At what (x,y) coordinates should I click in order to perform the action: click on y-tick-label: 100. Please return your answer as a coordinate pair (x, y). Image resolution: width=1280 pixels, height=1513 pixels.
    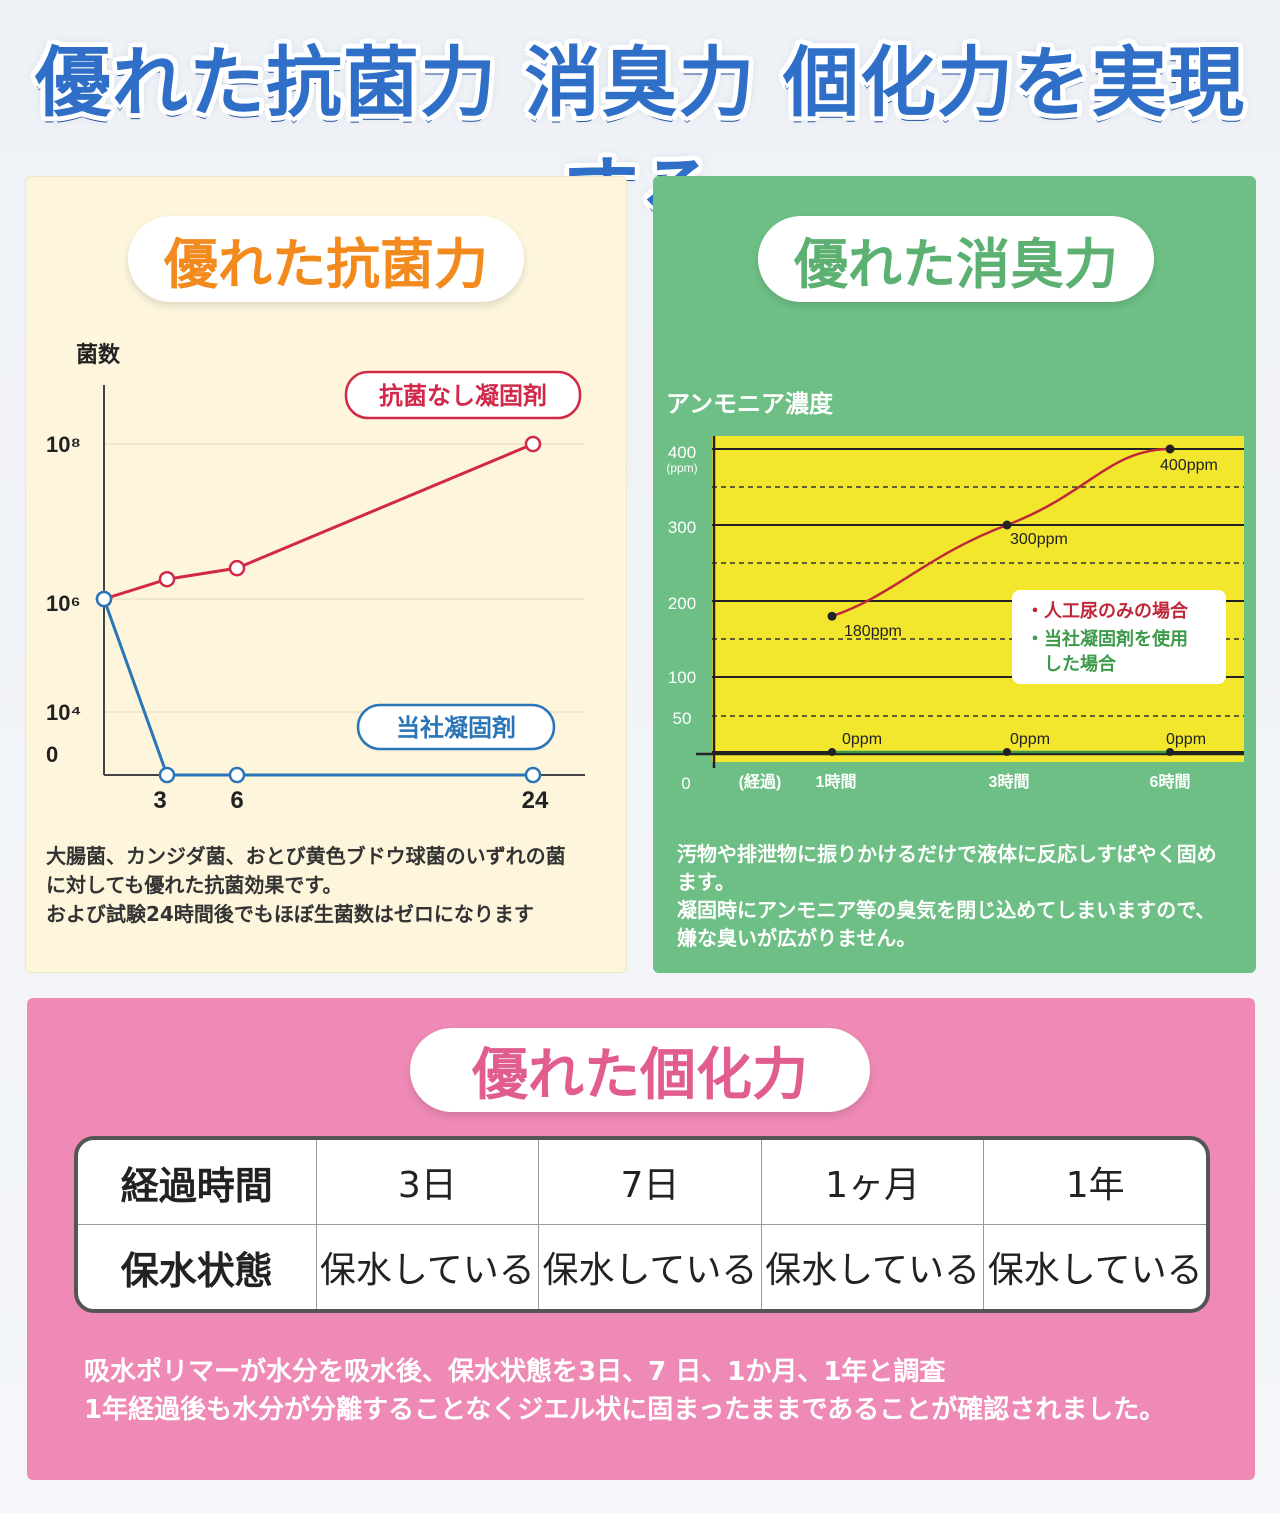
    Looking at the image, I should click on (682, 677).